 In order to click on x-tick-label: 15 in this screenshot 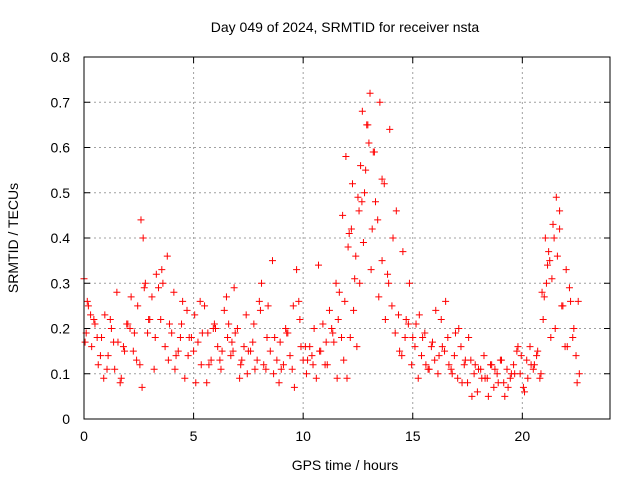, I will do `click(413, 436)`.